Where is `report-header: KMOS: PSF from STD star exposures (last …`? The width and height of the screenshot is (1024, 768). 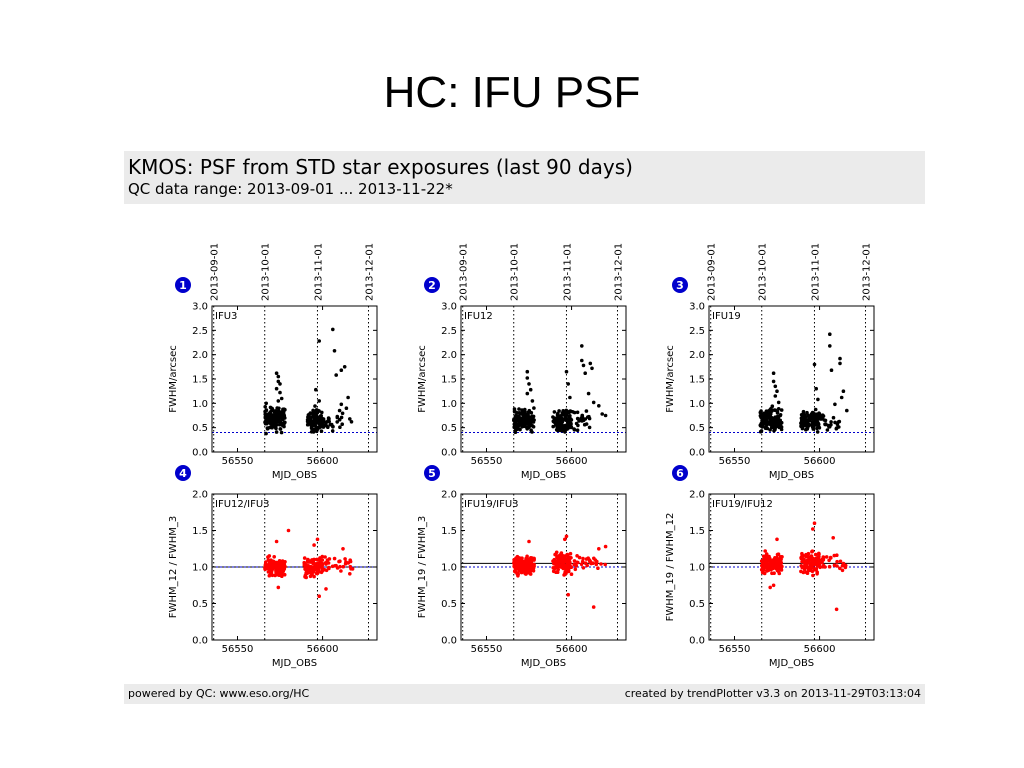
report-header: KMOS: PSF from STD star exposures (last … is located at coordinates (524, 177).